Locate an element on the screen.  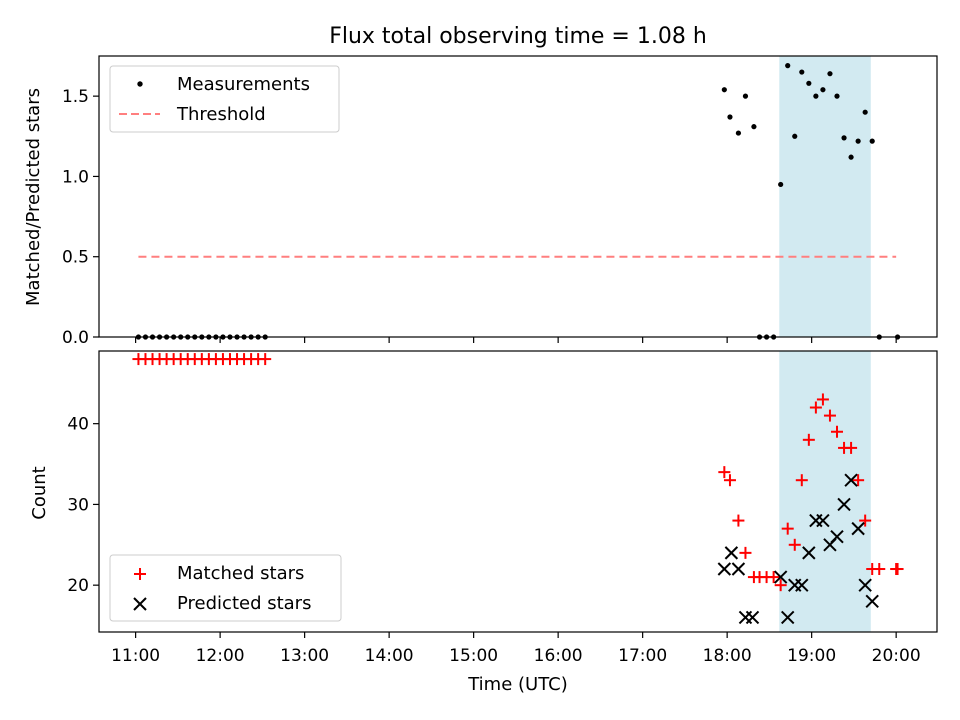
top-legend-box is located at coordinates (224, 99).